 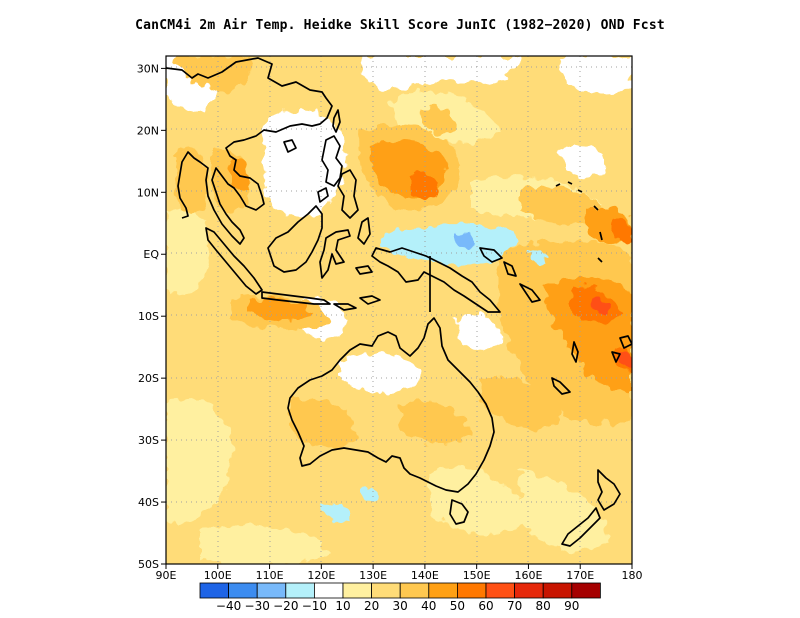 I want to click on colorbar-label: 10, so click(x=342, y=606).